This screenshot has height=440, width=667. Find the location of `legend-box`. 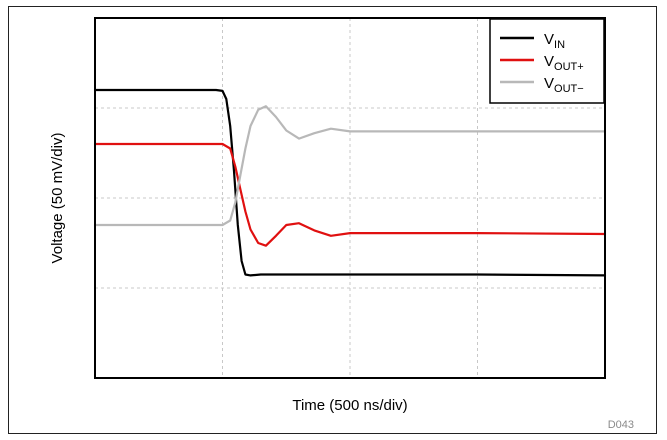

legend-box is located at coordinates (547, 61).